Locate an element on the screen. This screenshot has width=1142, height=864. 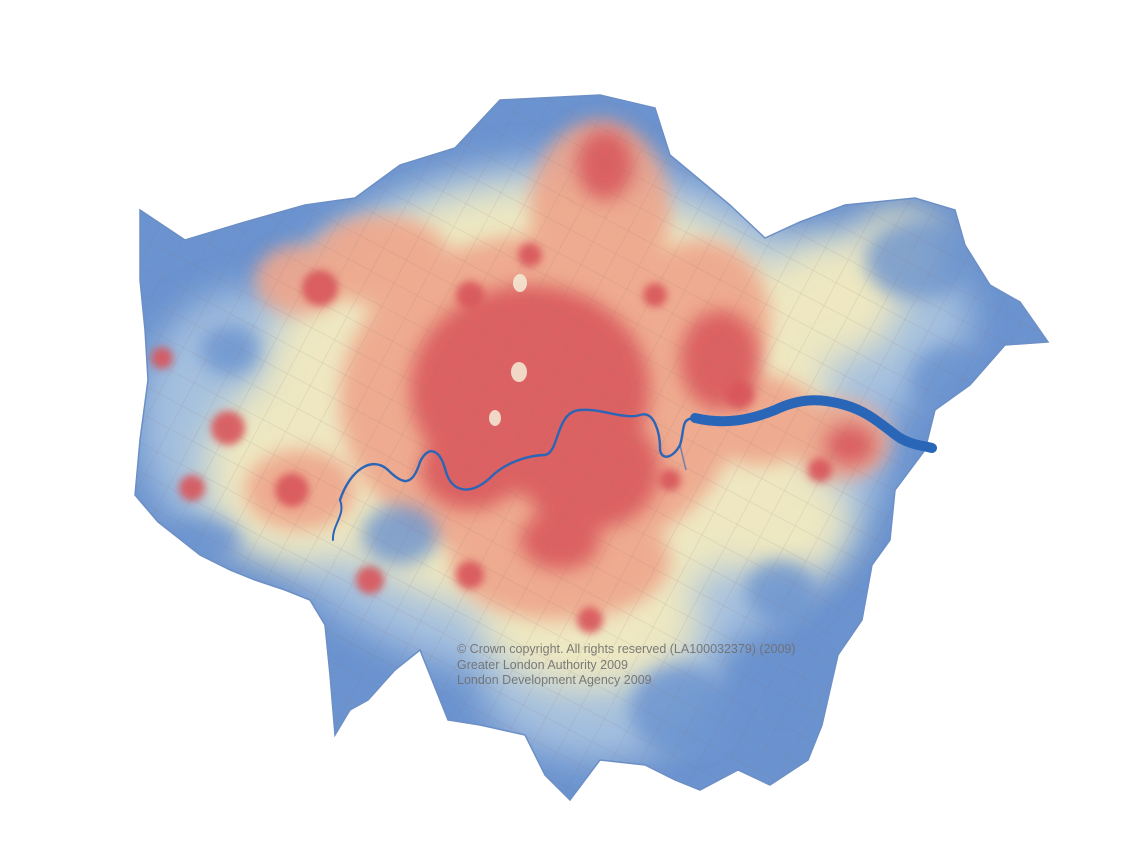
copyright-line-gla: Greater London Authority 2009 is located at coordinates (542, 664).